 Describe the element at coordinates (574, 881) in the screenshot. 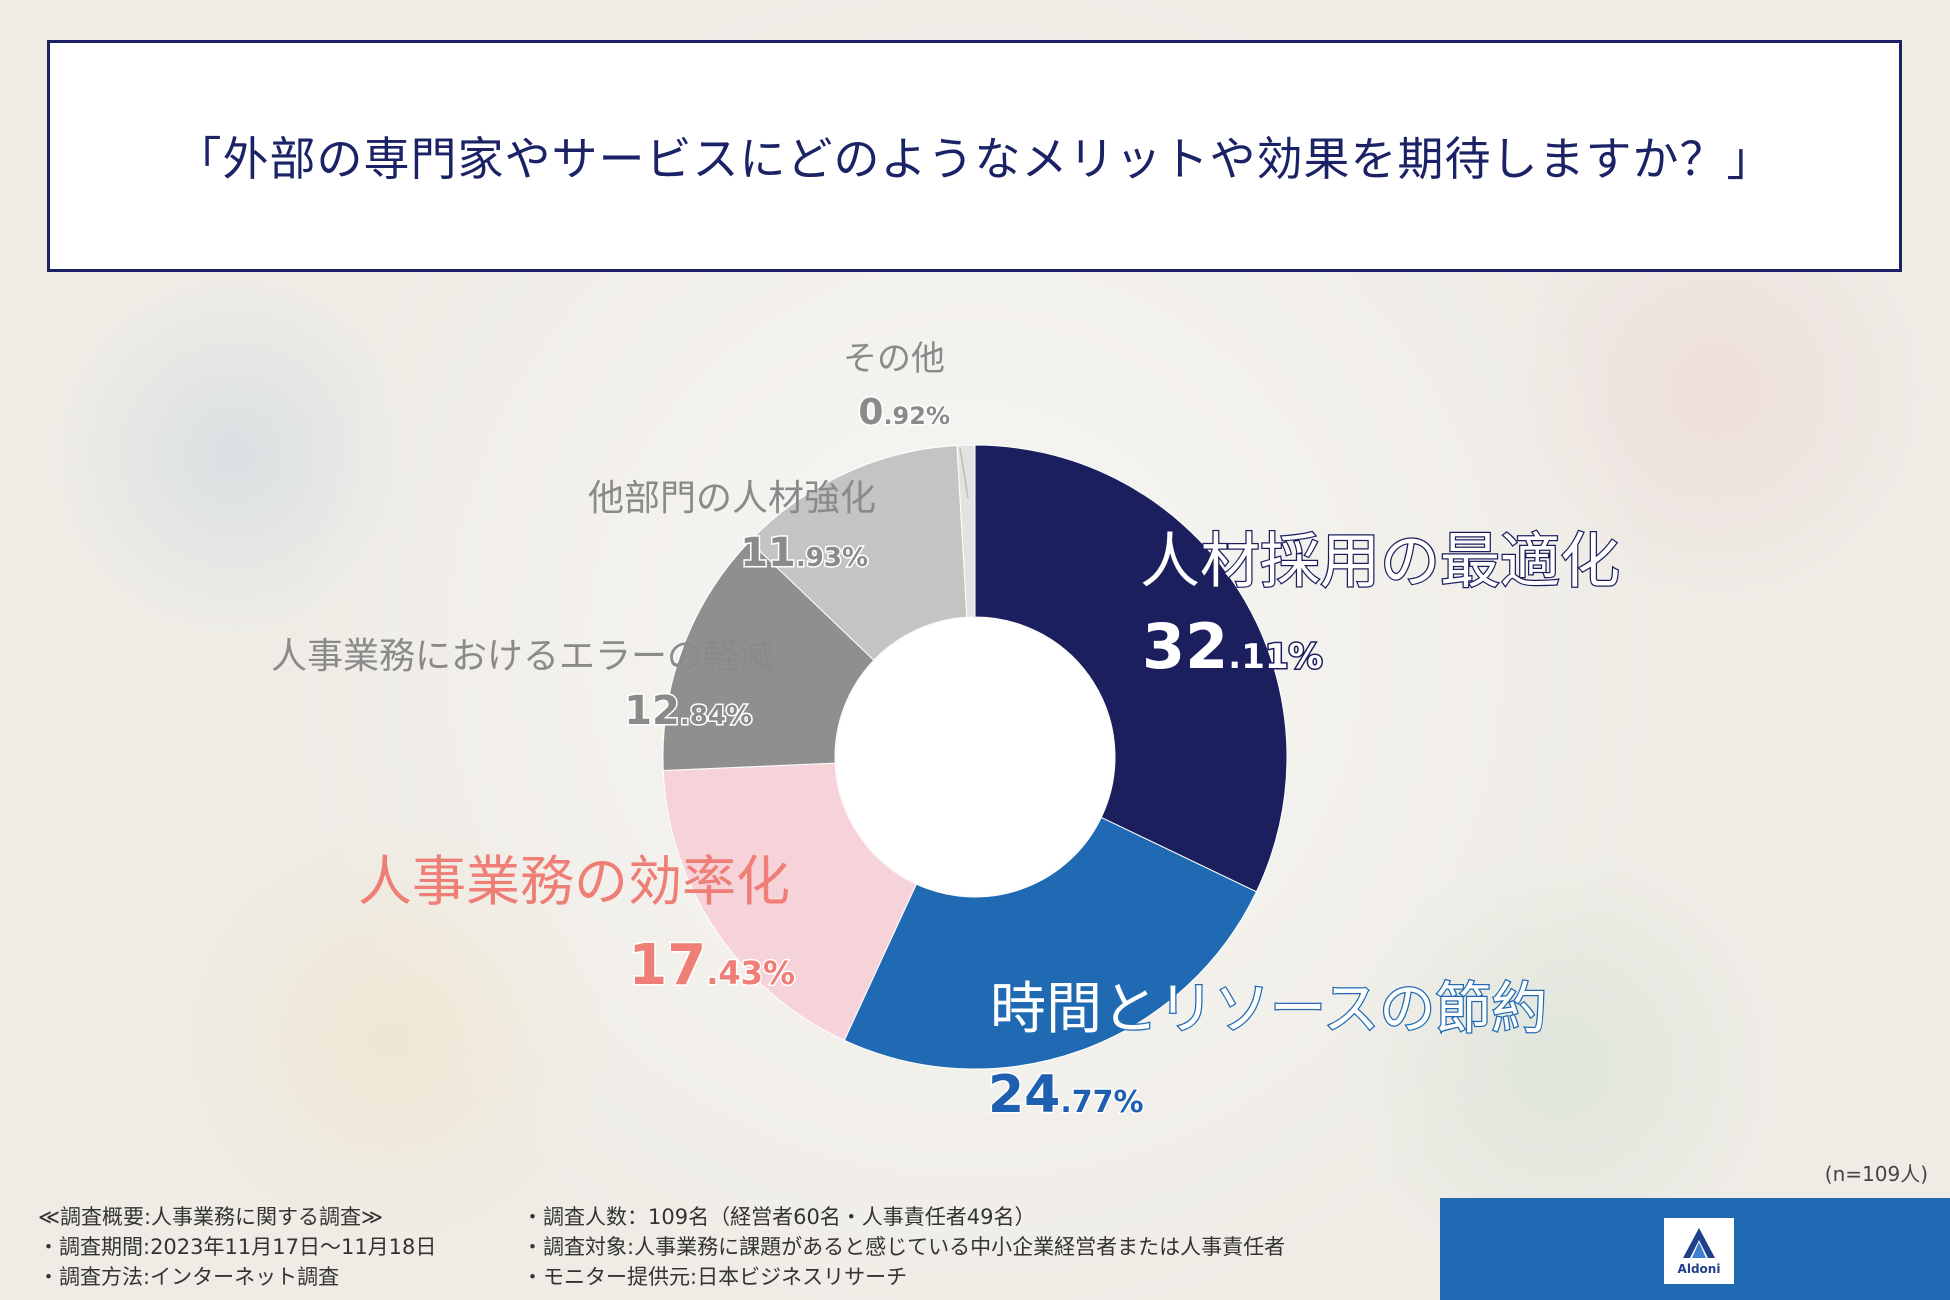

I see `slice-label-2: 人事業務の効率化` at that location.